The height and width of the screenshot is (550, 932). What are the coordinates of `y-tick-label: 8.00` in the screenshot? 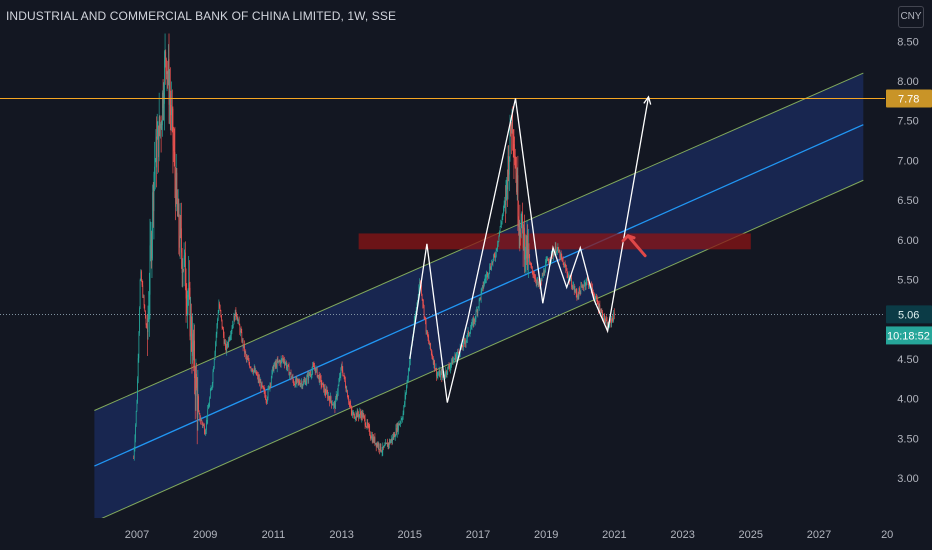 It's located at (907, 82).